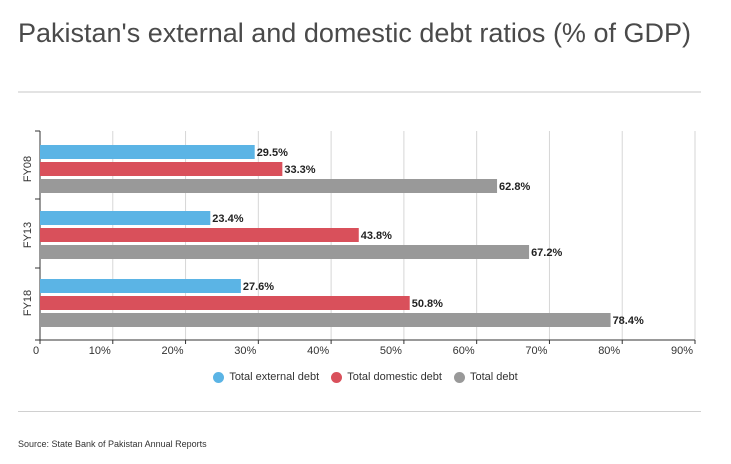 This screenshot has width=731, height=464. Describe the element at coordinates (464, 351) in the screenshot. I see `x-tick-label-60: 60%` at that location.